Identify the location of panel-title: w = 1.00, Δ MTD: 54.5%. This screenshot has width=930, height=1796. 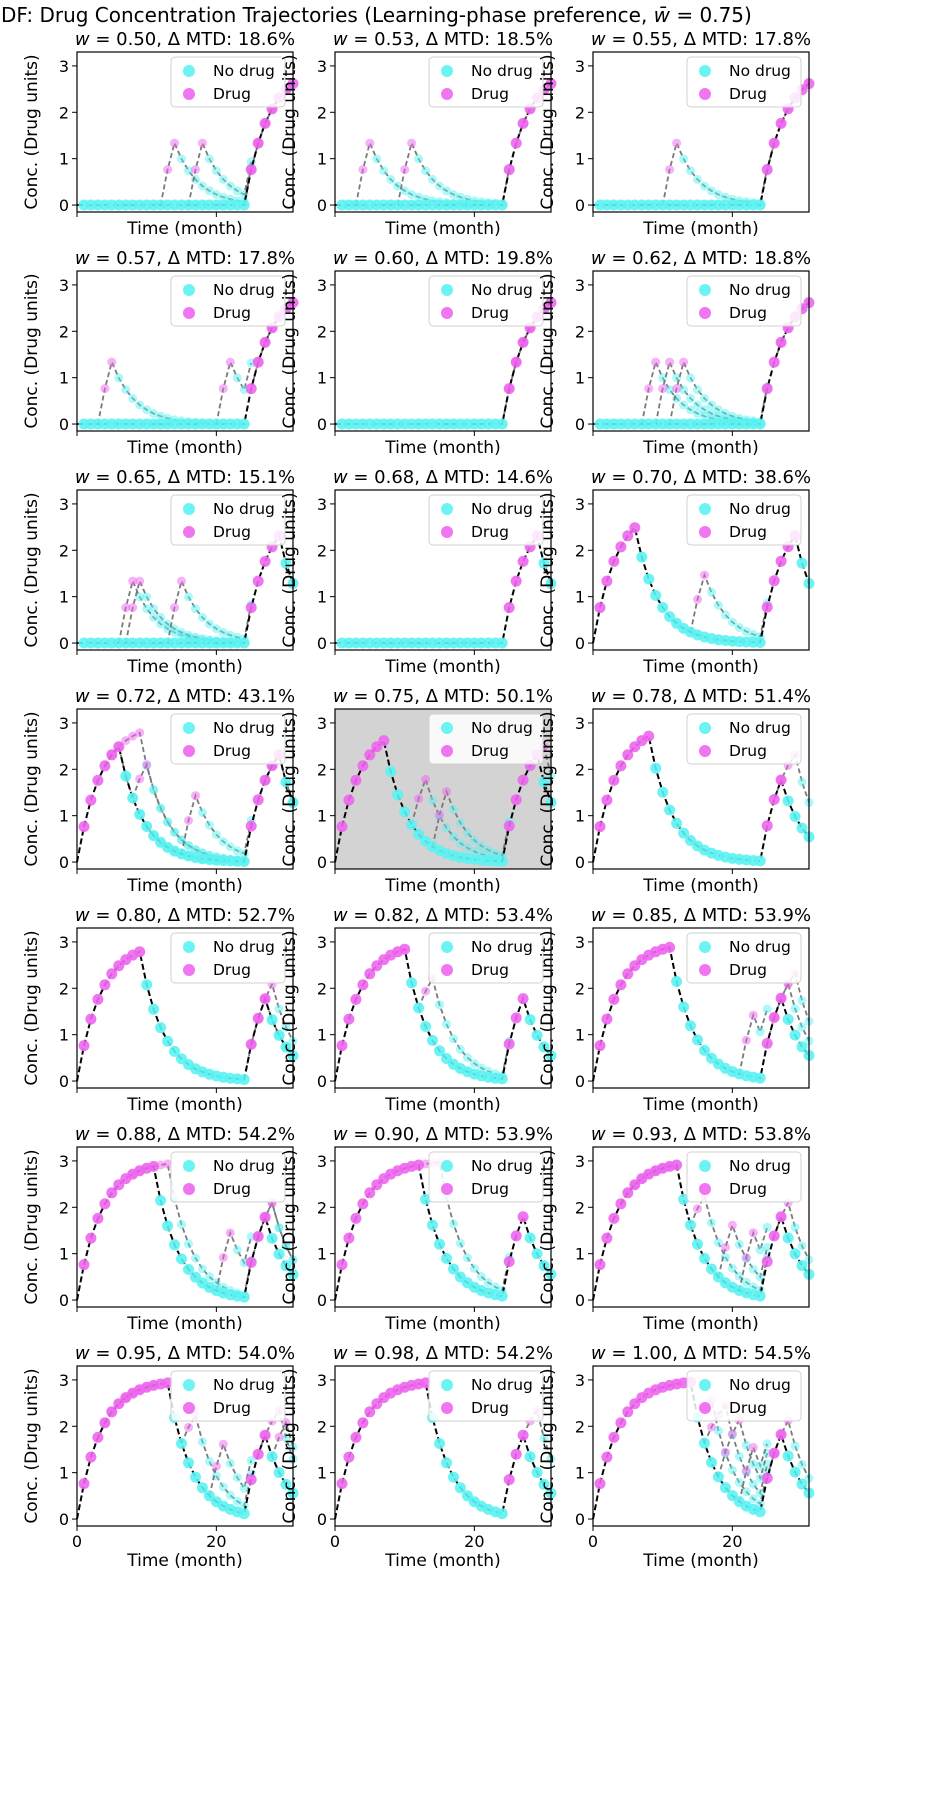
(701, 1353).